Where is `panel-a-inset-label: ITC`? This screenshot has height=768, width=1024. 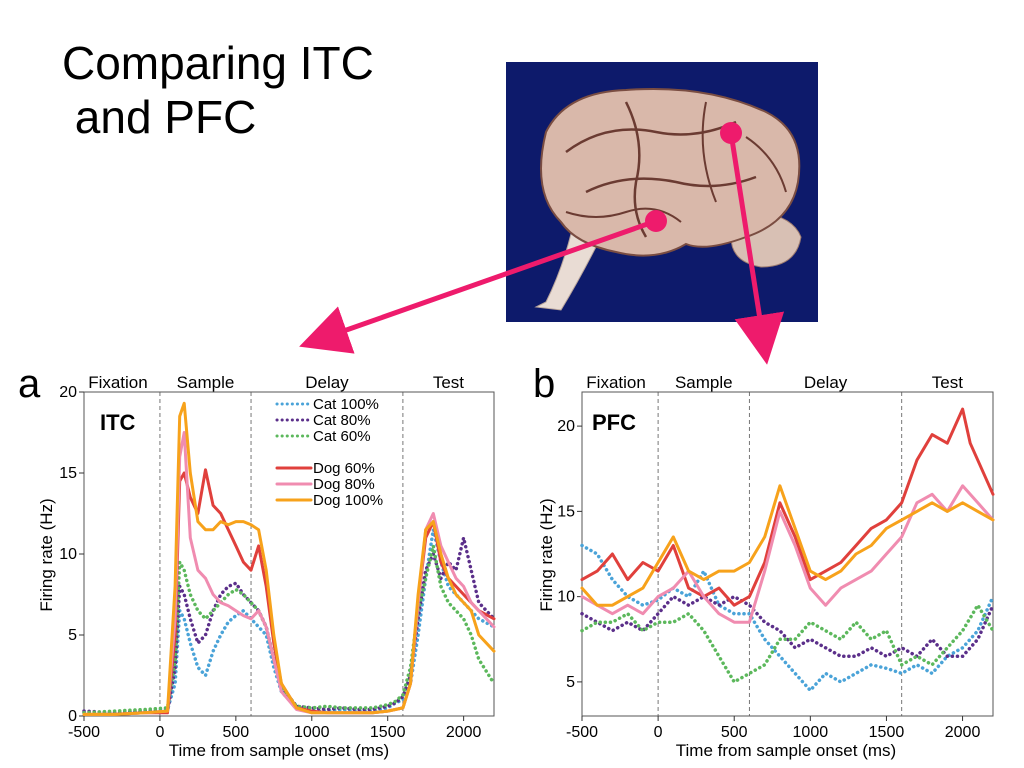 panel-a-inset-label: ITC is located at coordinates (118, 422).